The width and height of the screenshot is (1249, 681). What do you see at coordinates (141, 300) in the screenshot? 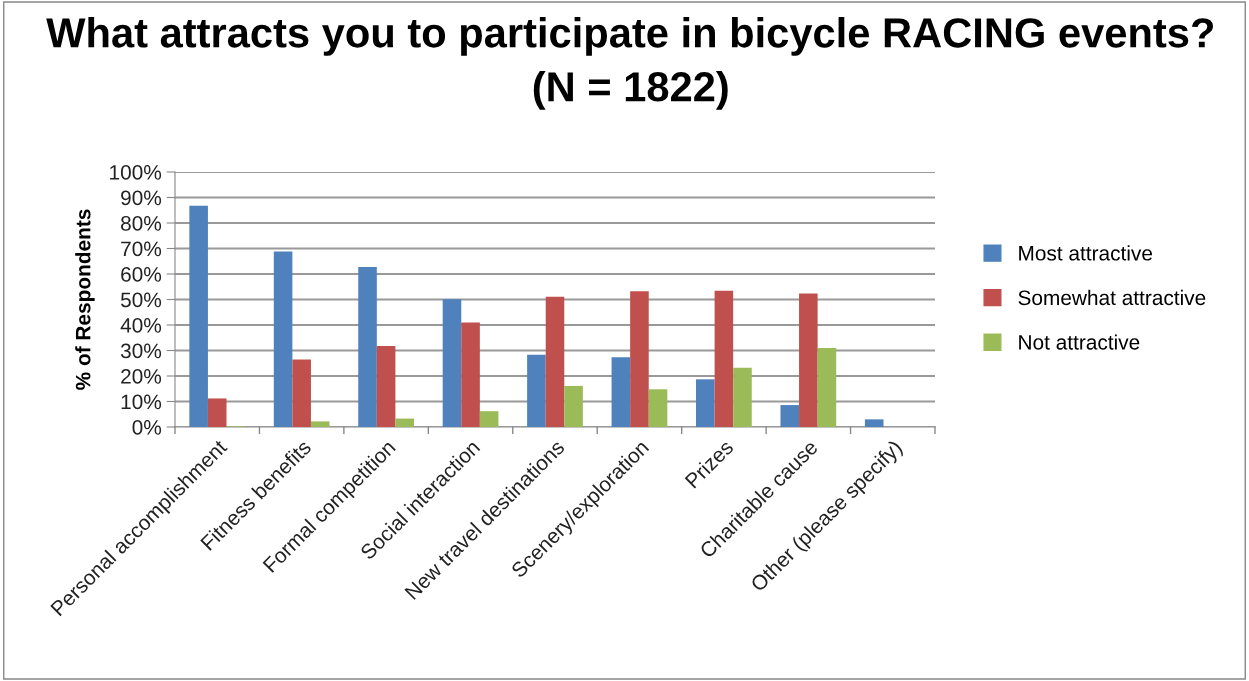
I see `y-tick-label: 50%` at bounding box center [141, 300].